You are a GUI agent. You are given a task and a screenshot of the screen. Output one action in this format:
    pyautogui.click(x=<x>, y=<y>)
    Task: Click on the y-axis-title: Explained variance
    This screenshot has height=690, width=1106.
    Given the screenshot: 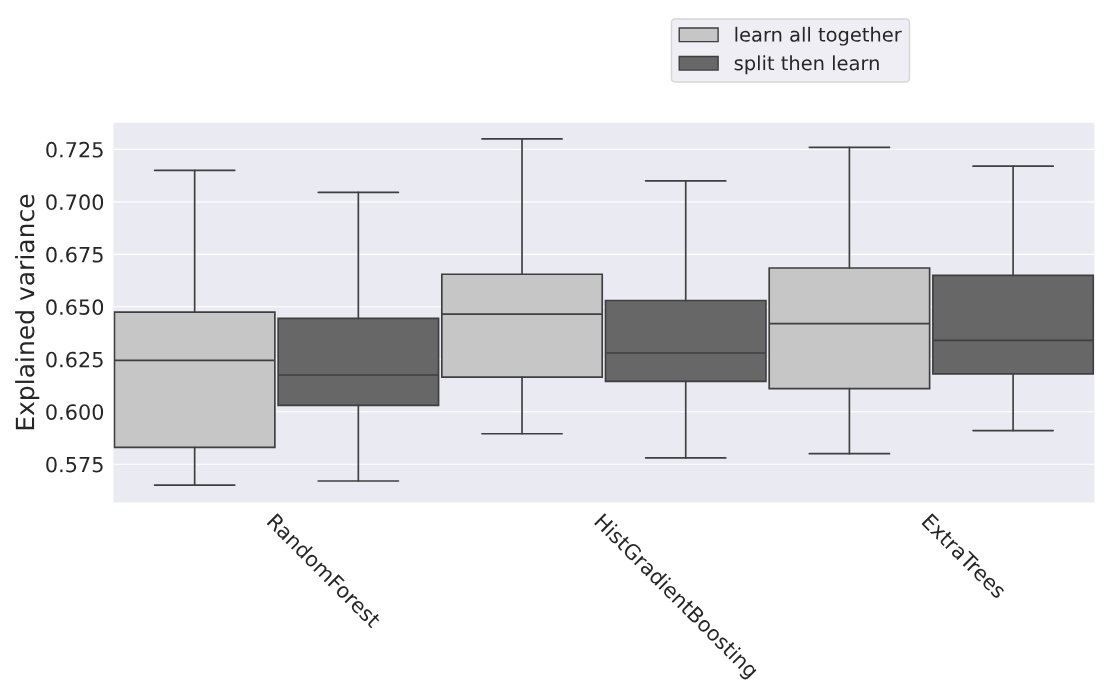 What is the action you would take?
    pyautogui.click(x=27, y=312)
    